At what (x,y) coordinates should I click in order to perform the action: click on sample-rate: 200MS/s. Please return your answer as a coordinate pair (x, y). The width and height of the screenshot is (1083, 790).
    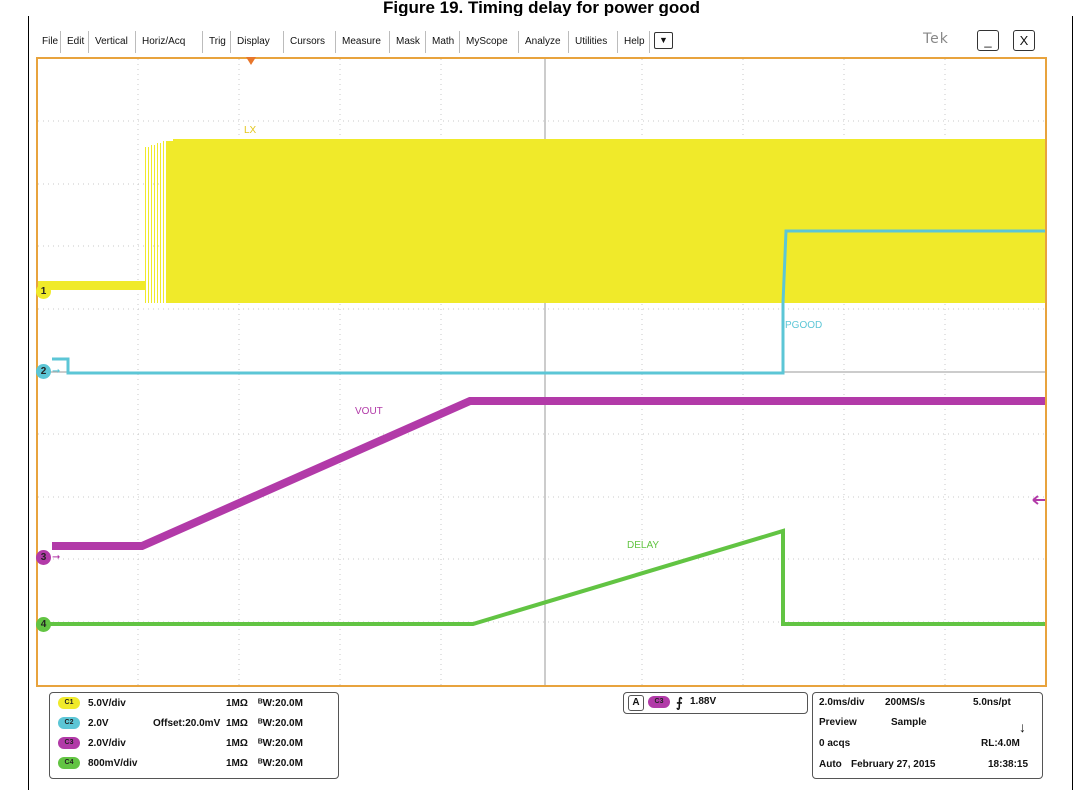
    Looking at the image, I should click on (905, 702).